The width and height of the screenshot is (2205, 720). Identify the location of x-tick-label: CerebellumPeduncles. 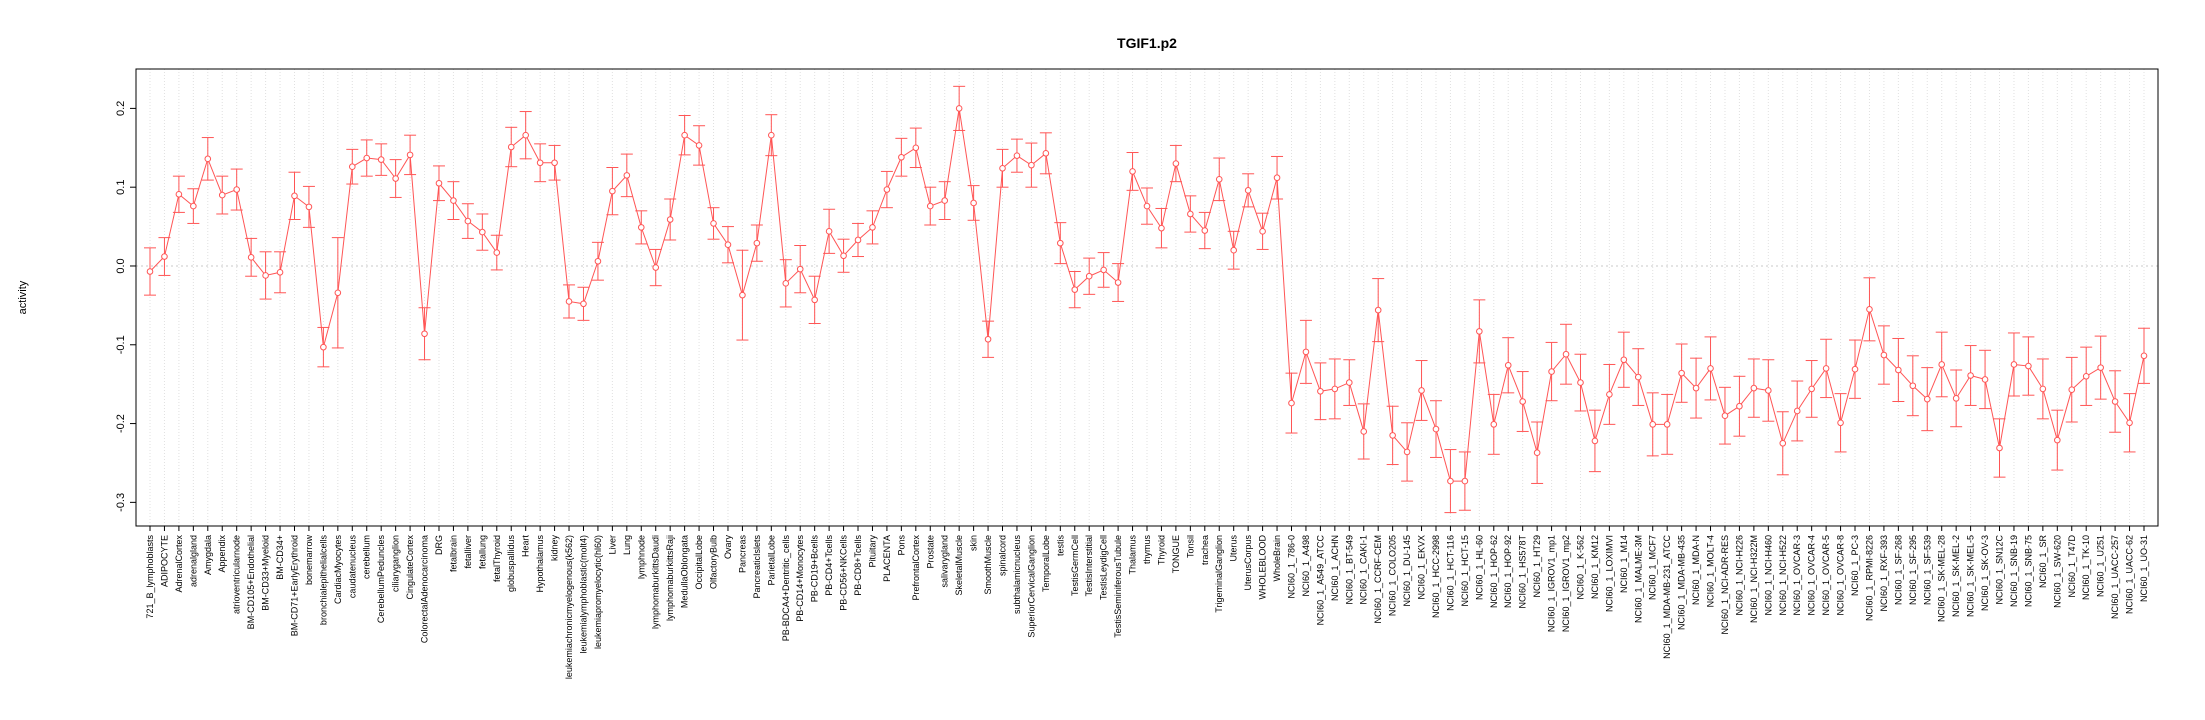
(381, 579).